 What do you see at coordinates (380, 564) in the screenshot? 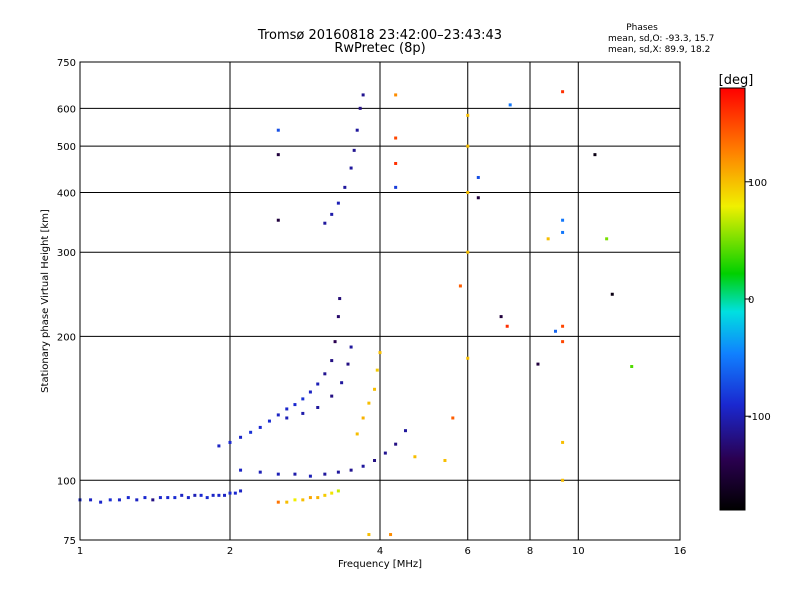
I see `x-axis-label: Frequency [MHz]` at bounding box center [380, 564].